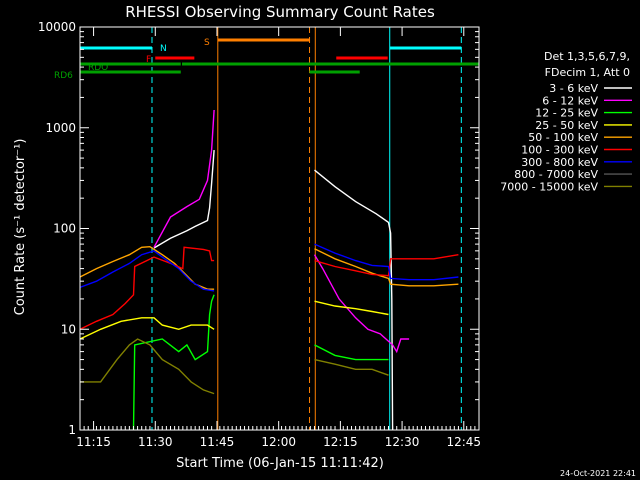 The image size is (640, 480). I want to click on state-bar-label: RDO, so click(98, 68).